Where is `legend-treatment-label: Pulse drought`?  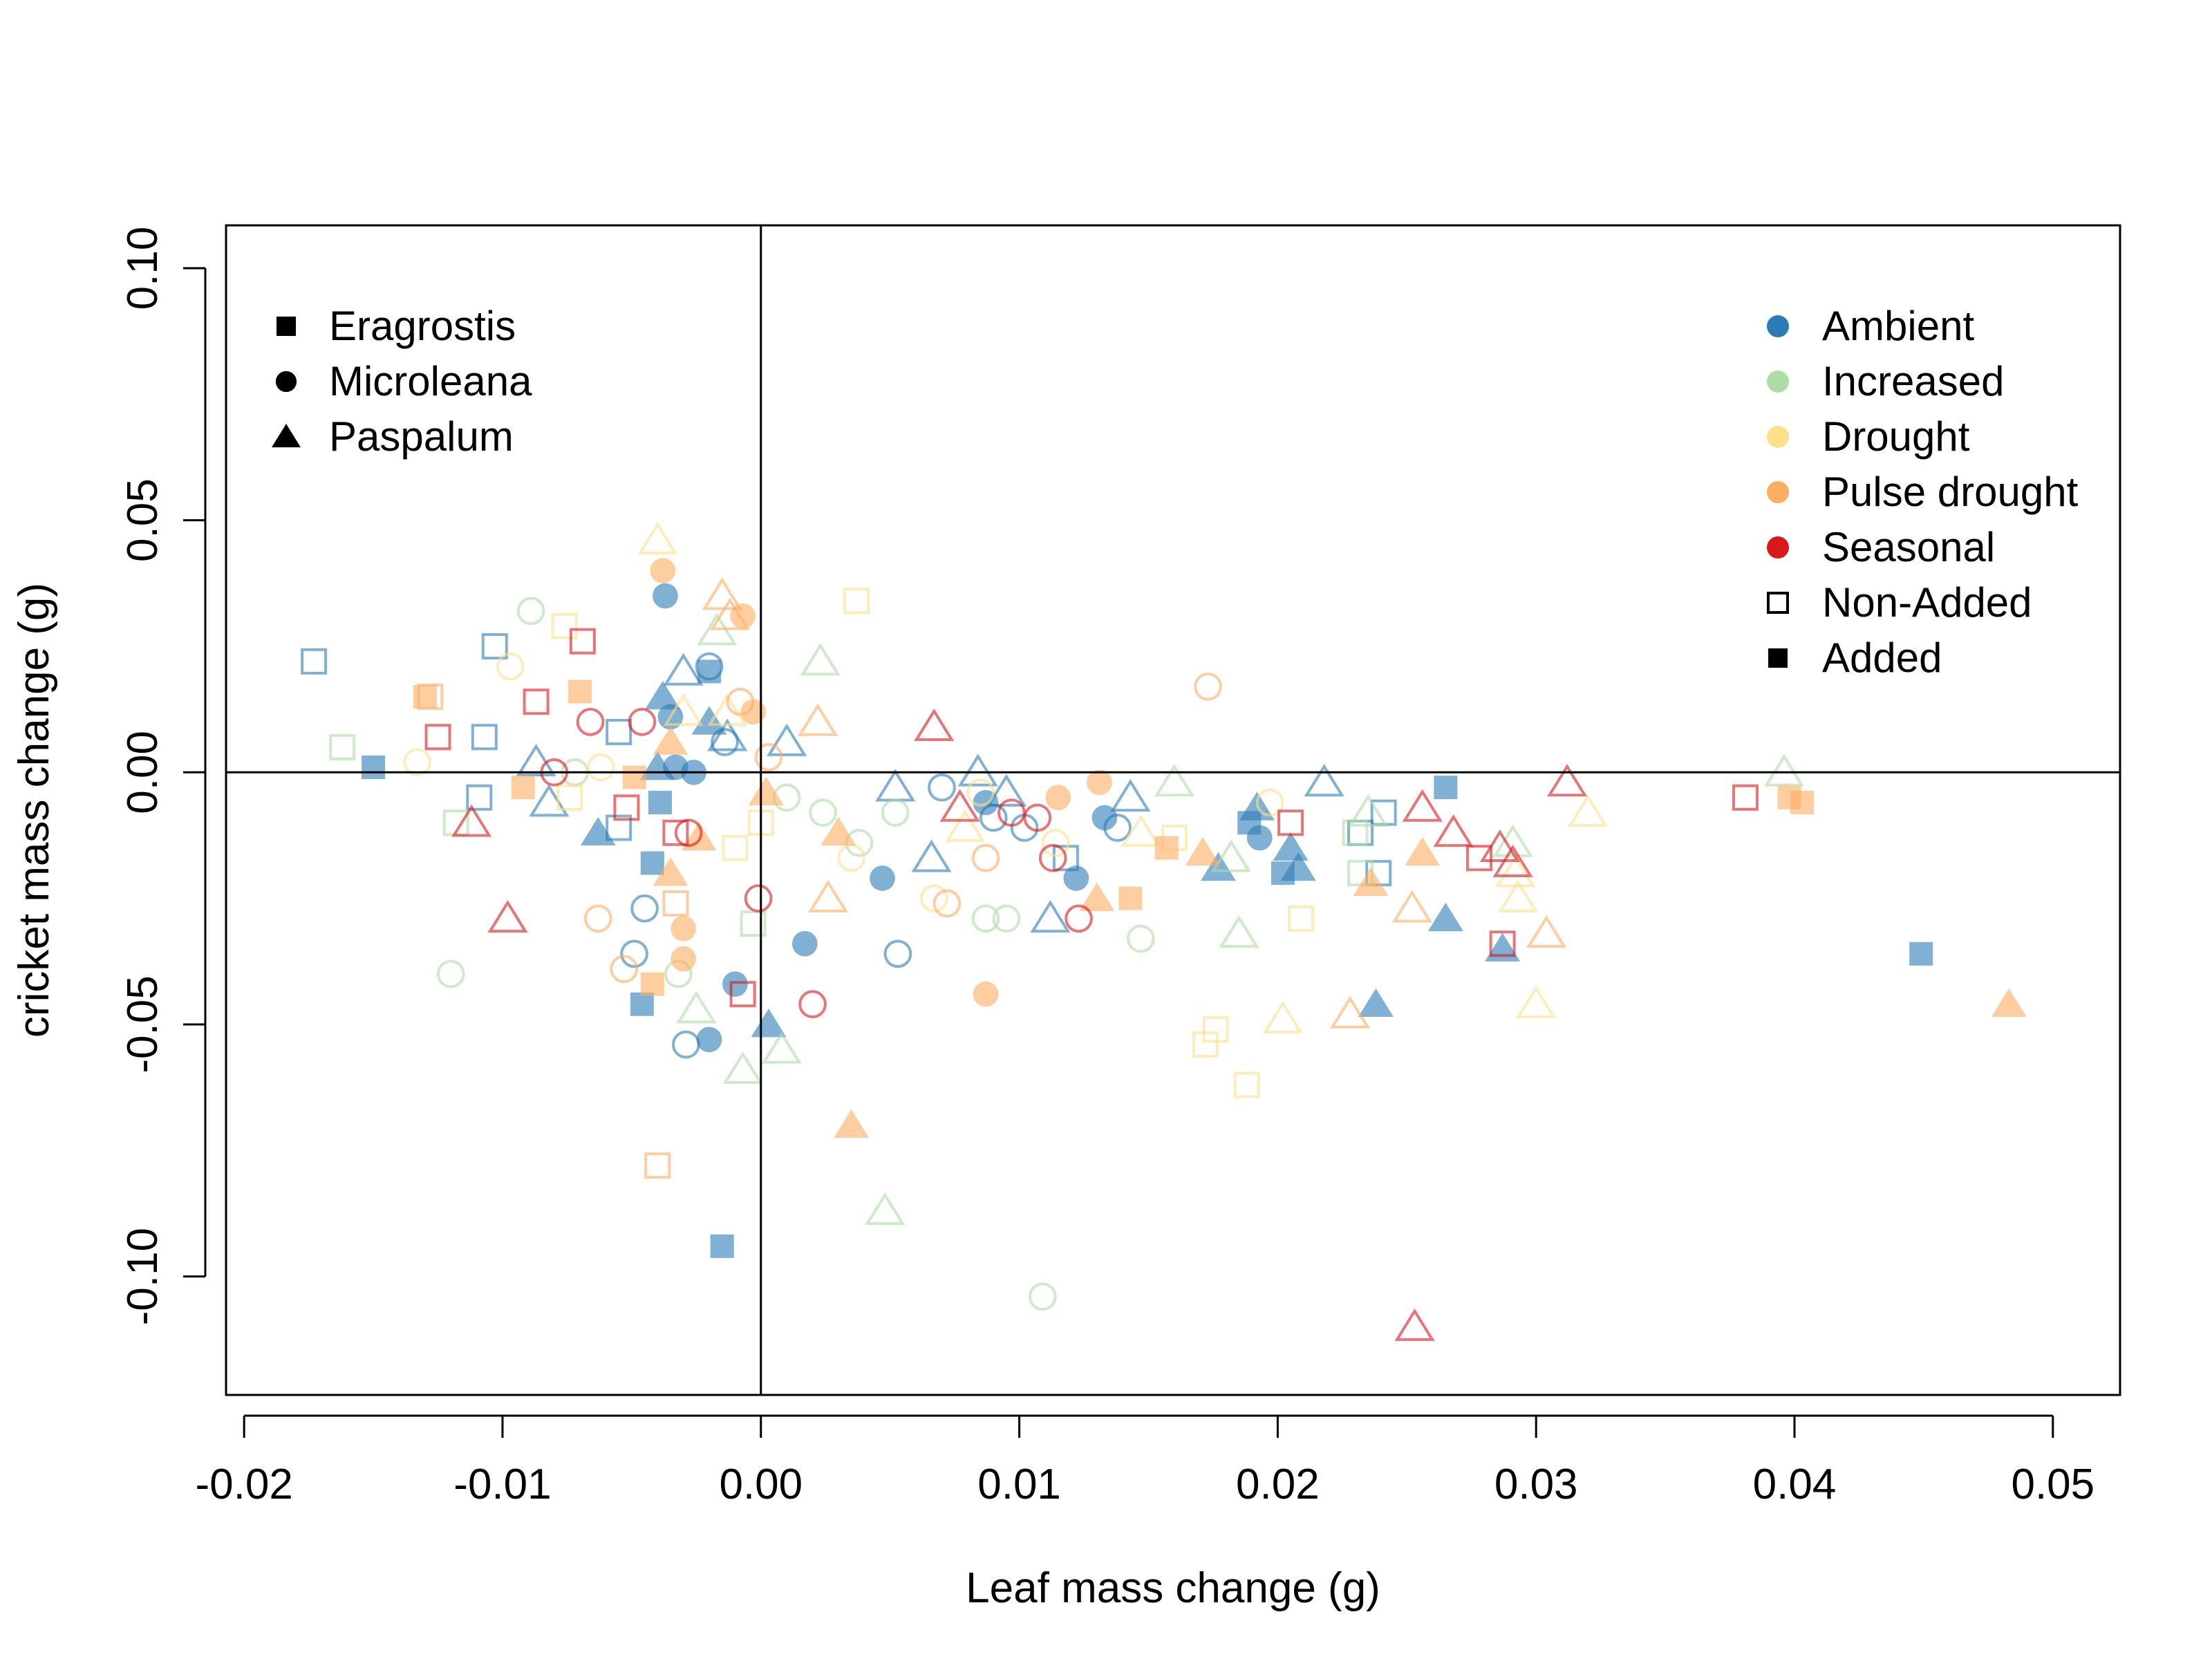 legend-treatment-label: Pulse drought is located at coordinates (1951, 492).